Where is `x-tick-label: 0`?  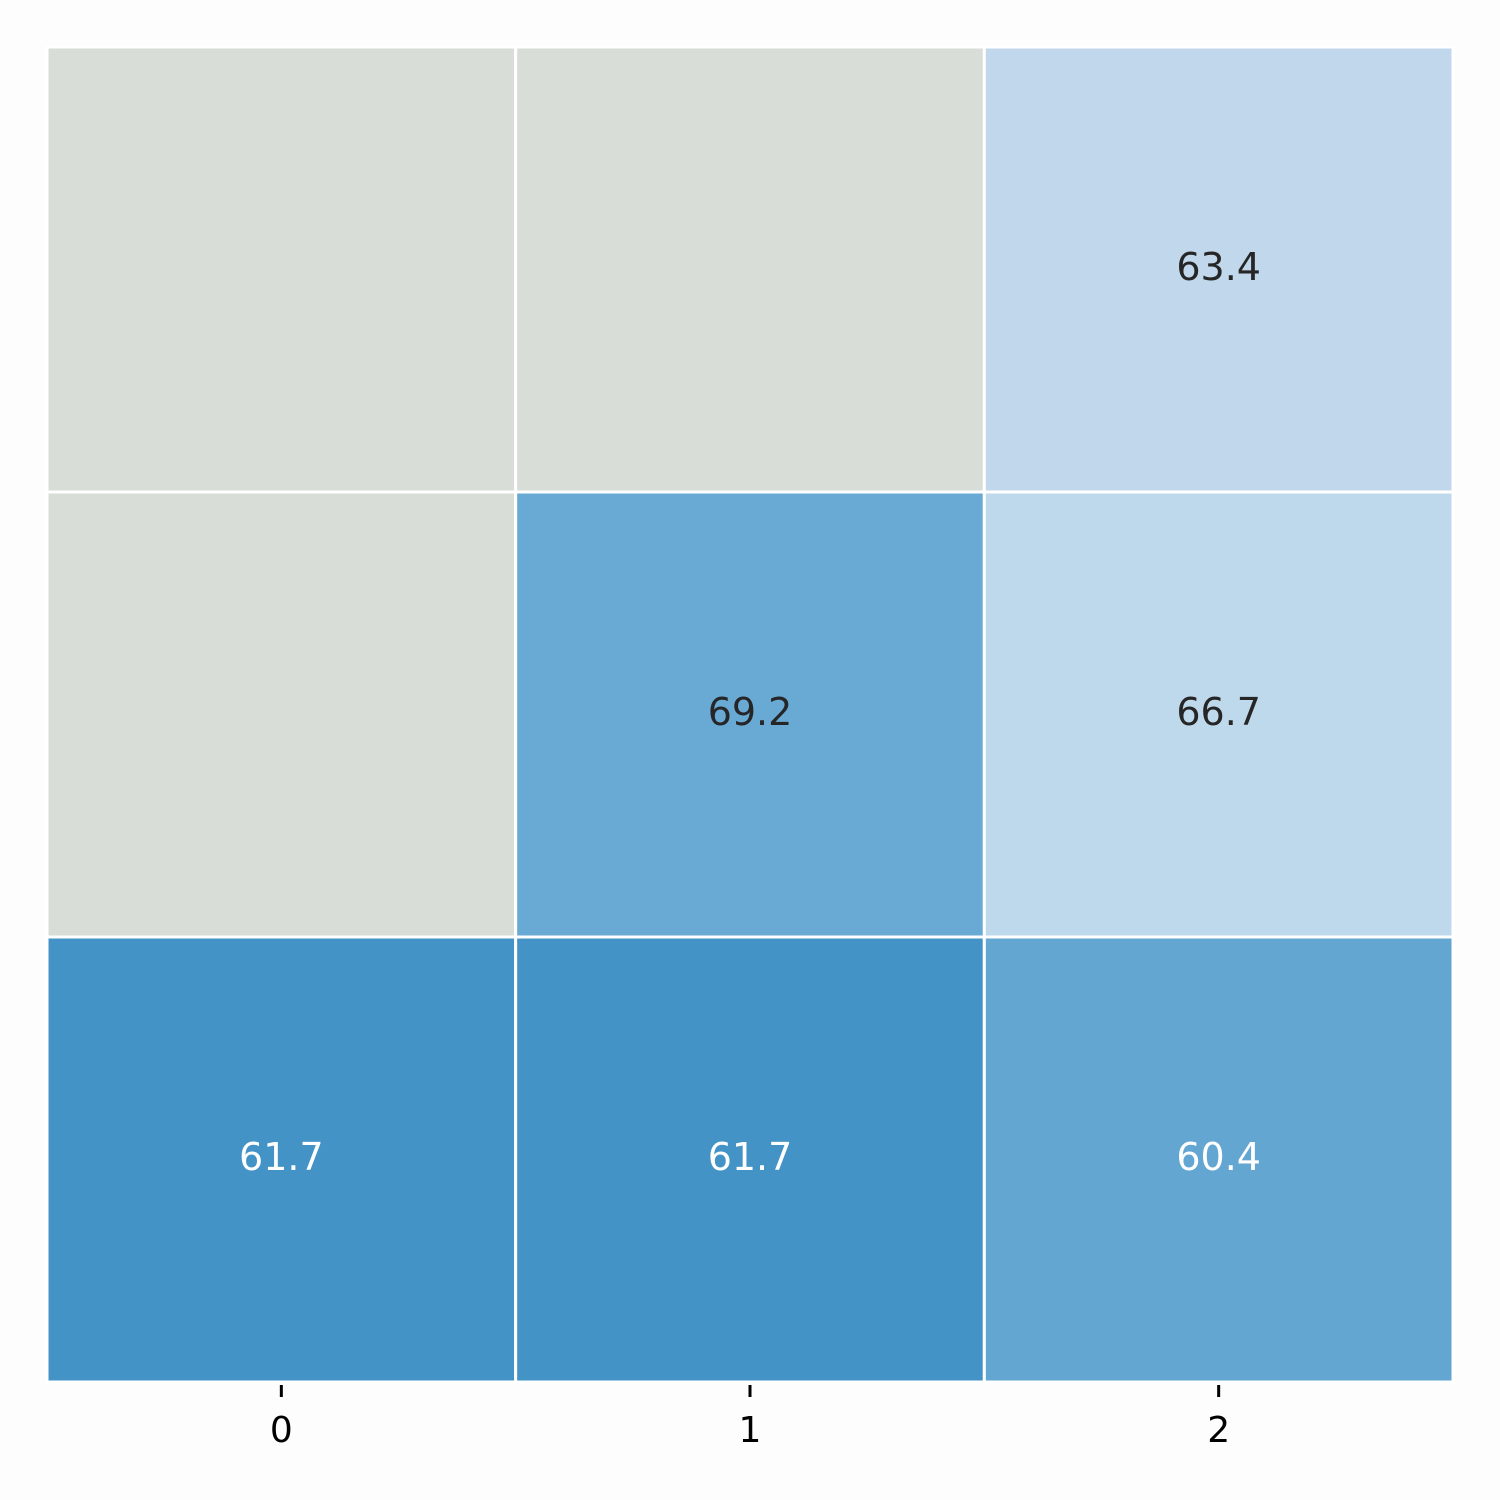
x-tick-label: 0 is located at coordinates (281, 1430).